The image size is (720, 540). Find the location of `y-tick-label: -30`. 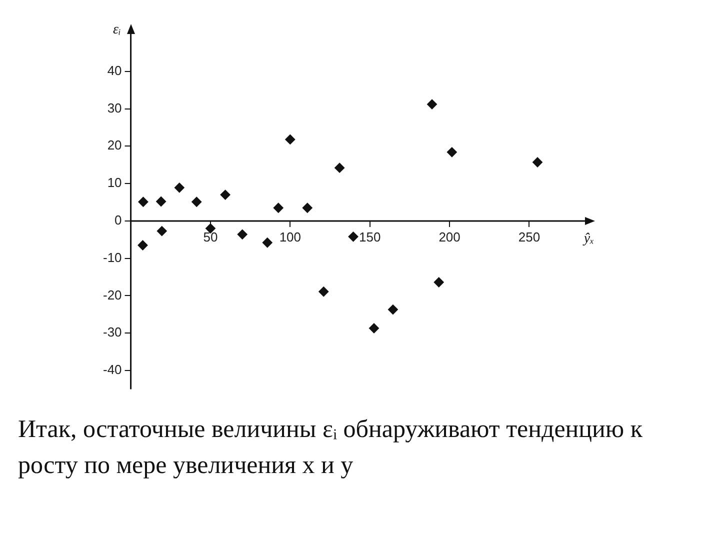

y-tick-label: -30 is located at coordinates (112, 332).